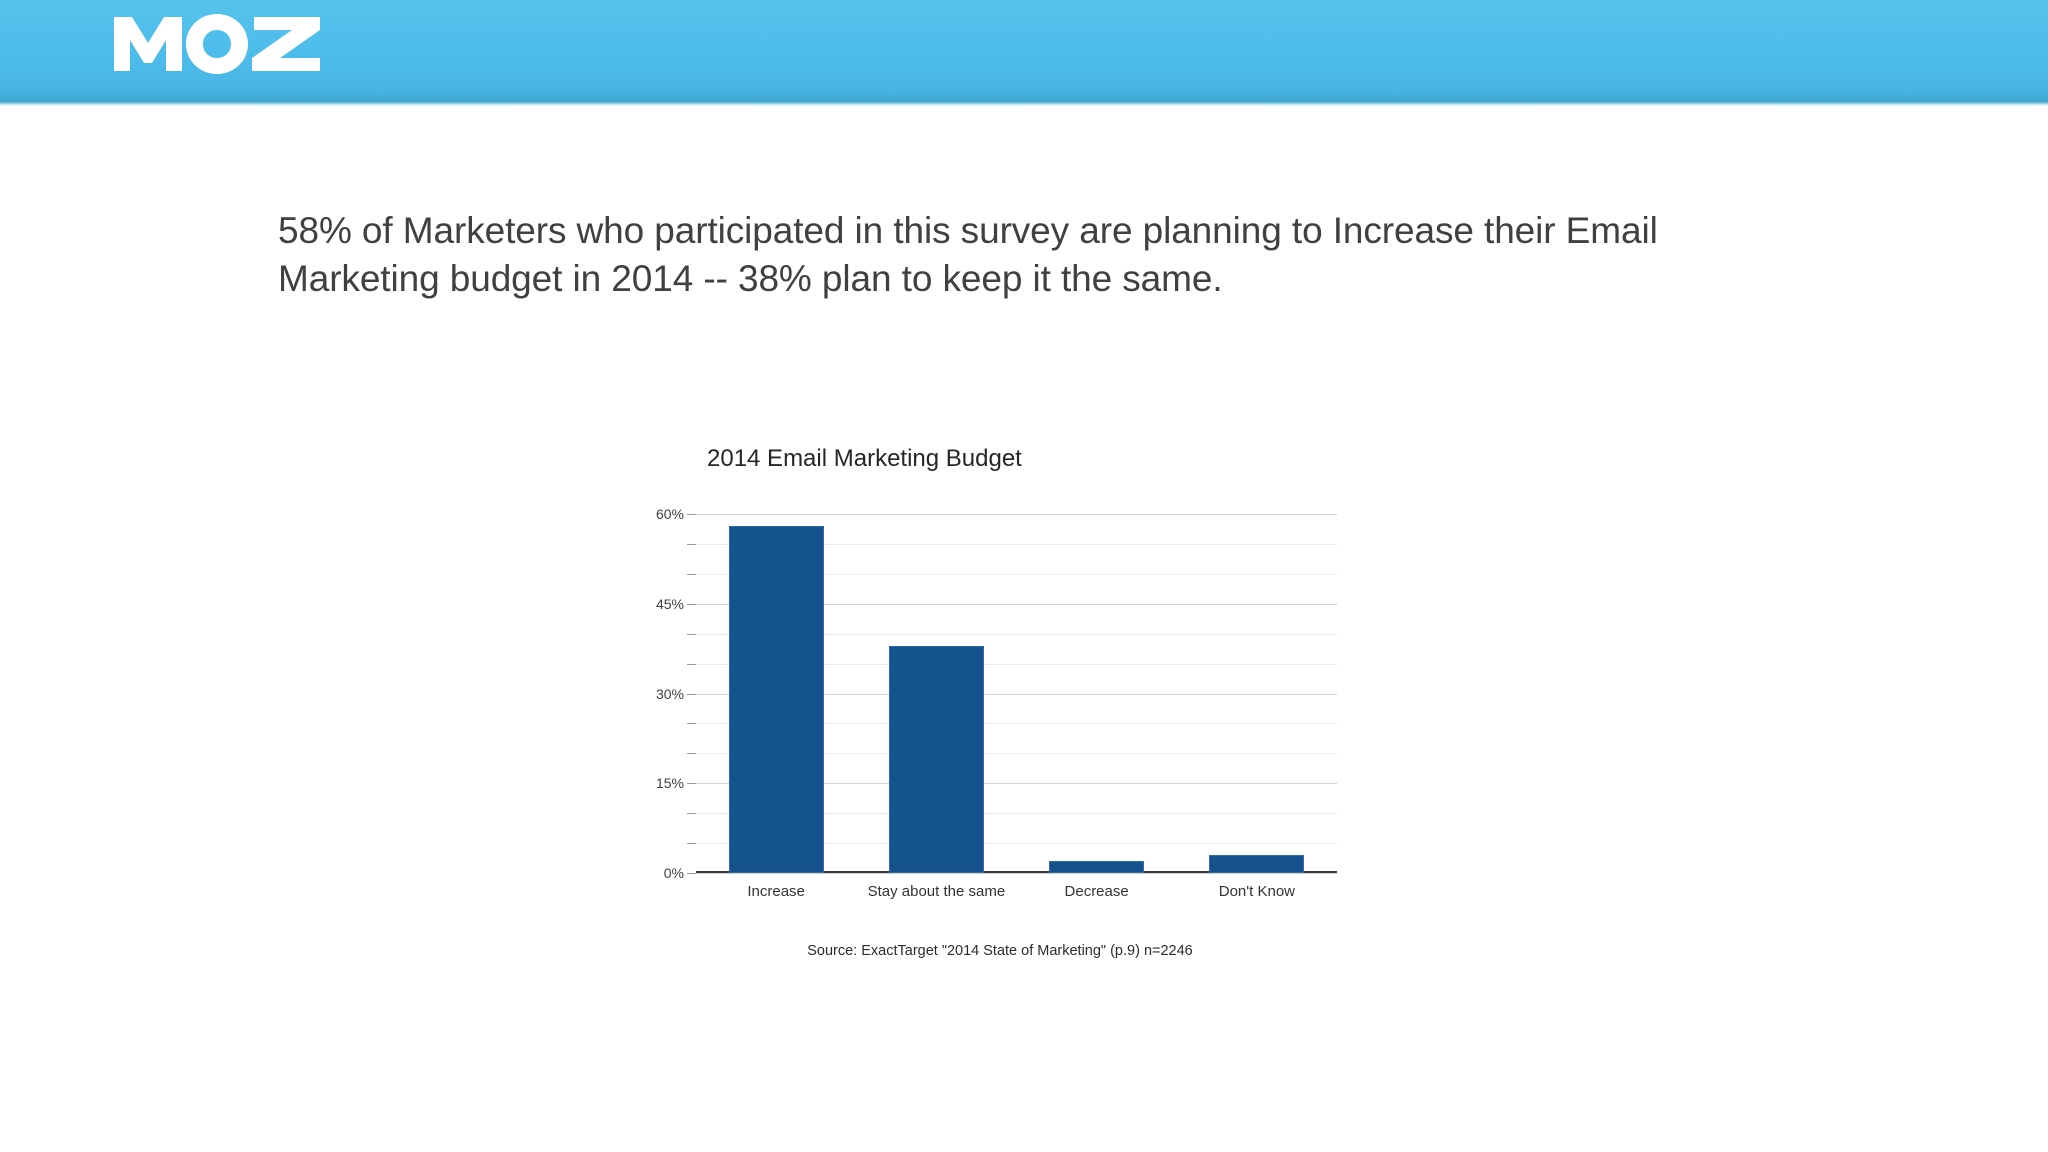 This screenshot has width=2048, height=1152. I want to click on y-axis-tick-label: 0%, so click(673, 873).